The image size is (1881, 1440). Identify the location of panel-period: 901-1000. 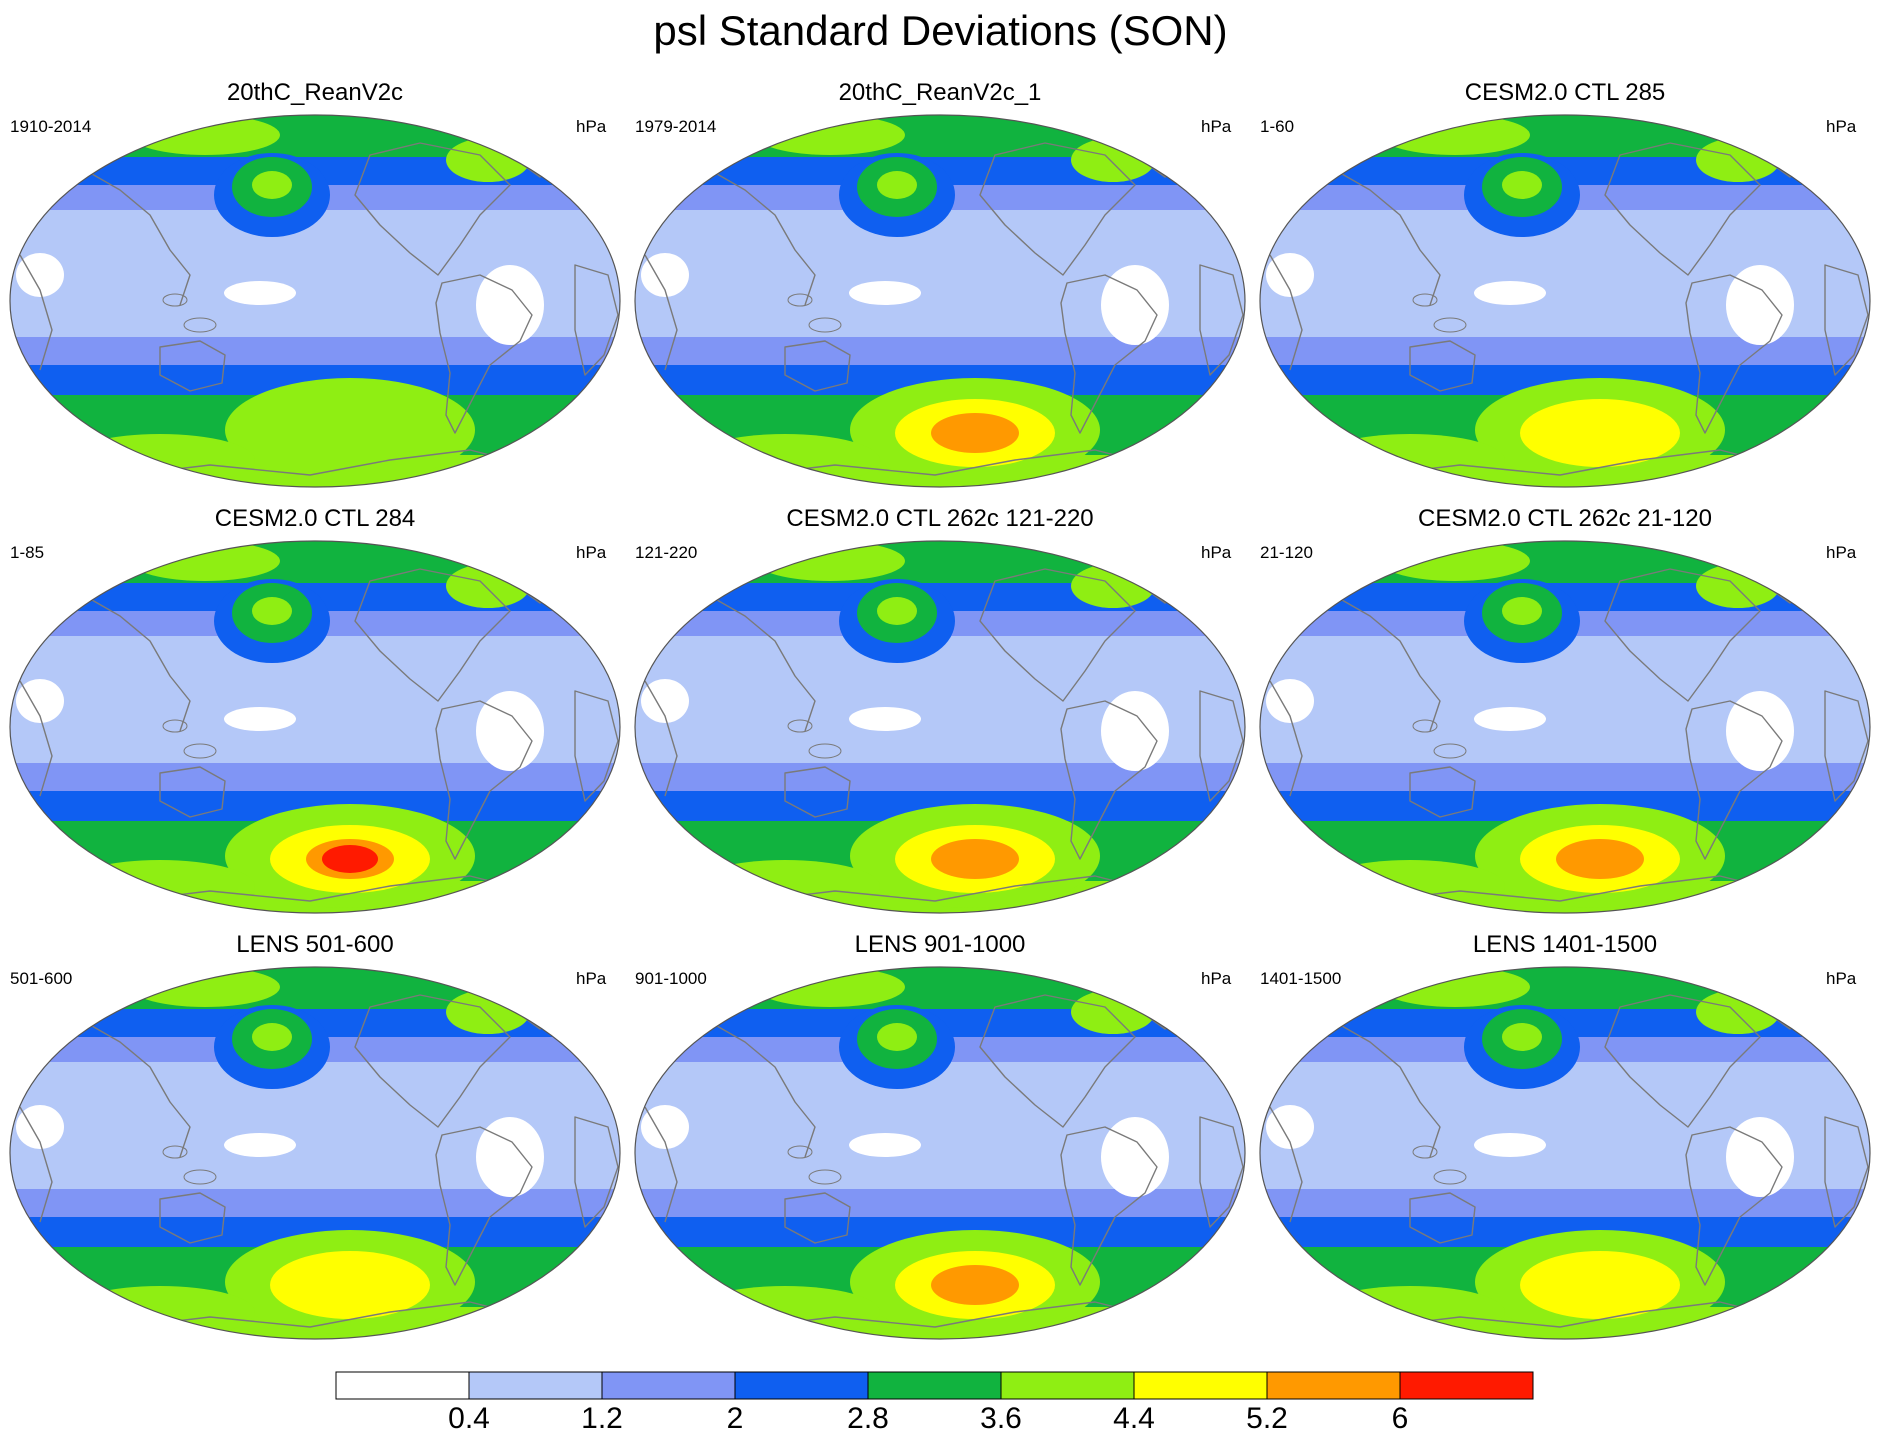
(671, 978).